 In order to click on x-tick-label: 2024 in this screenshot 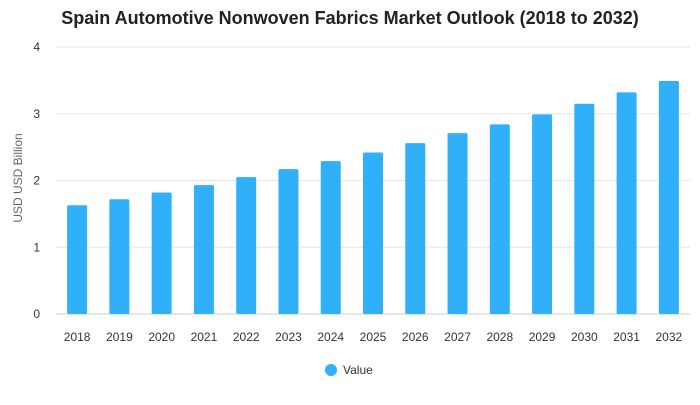, I will do `click(330, 337)`.